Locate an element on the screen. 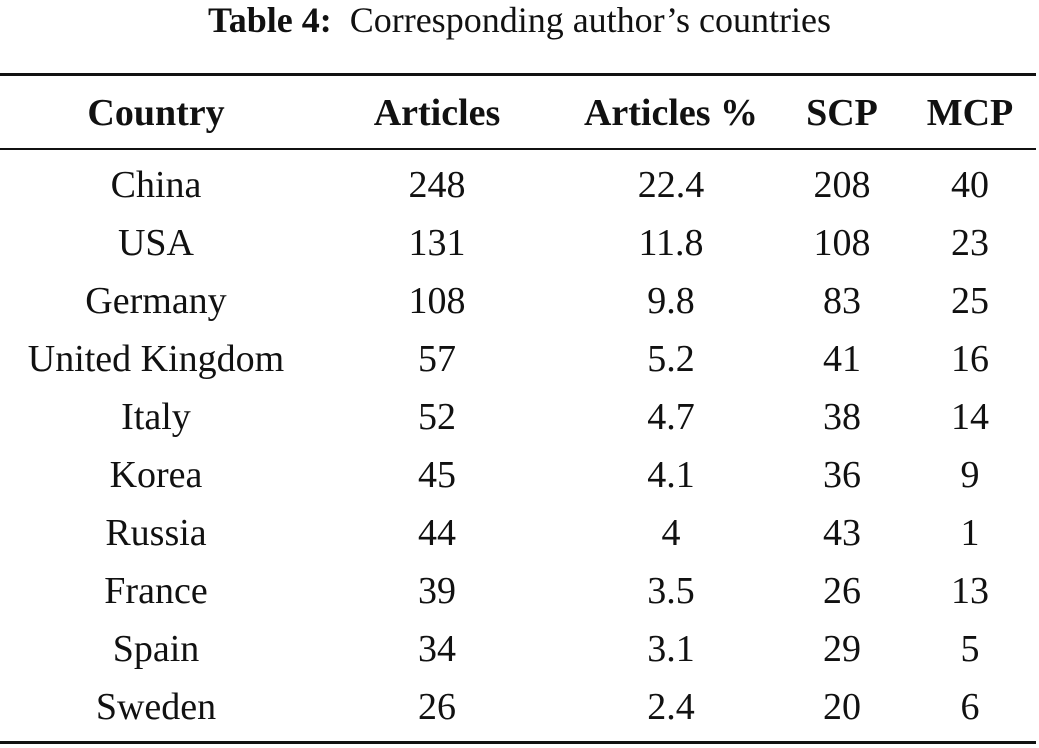 The height and width of the screenshot is (748, 1039). cell-articles-percent: 5.2 is located at coordinates (671, 359).